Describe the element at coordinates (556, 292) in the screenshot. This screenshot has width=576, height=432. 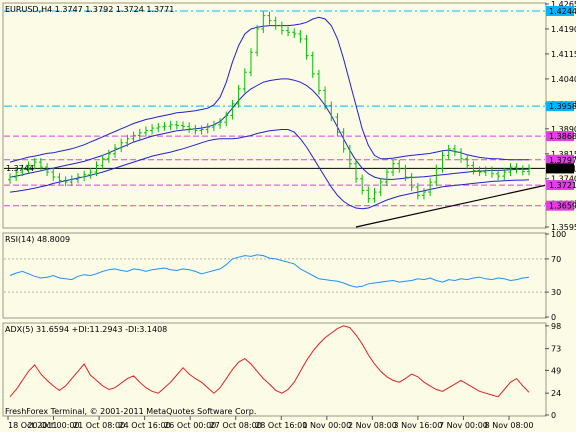
I see `rsi-ytick-label: 30` at that location.